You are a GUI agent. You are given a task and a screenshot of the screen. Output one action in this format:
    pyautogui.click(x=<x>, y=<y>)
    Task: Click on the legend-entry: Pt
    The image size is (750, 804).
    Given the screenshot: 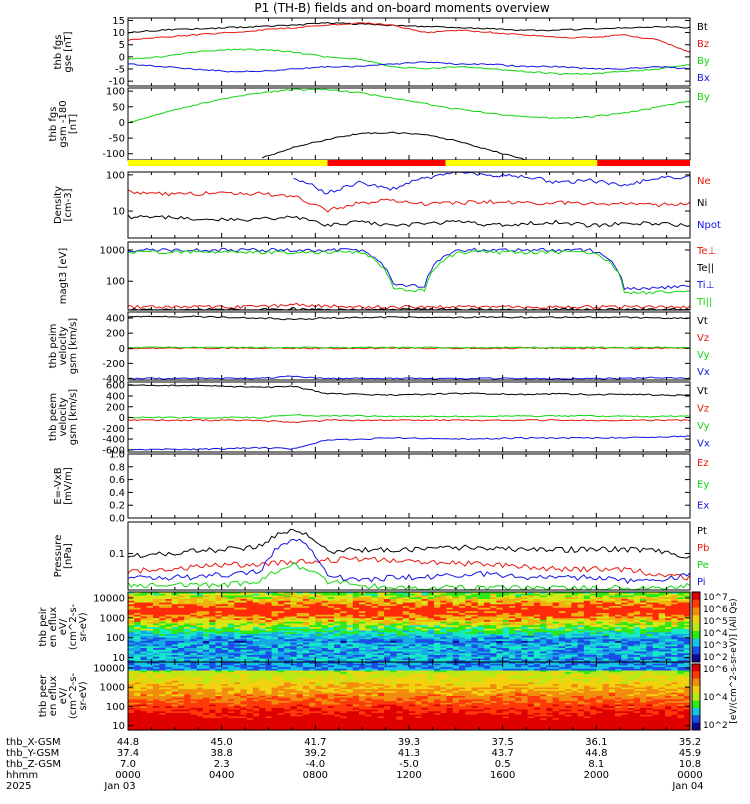 What is the action you would take?
    pyautogui.click(x=702, y=531)
    